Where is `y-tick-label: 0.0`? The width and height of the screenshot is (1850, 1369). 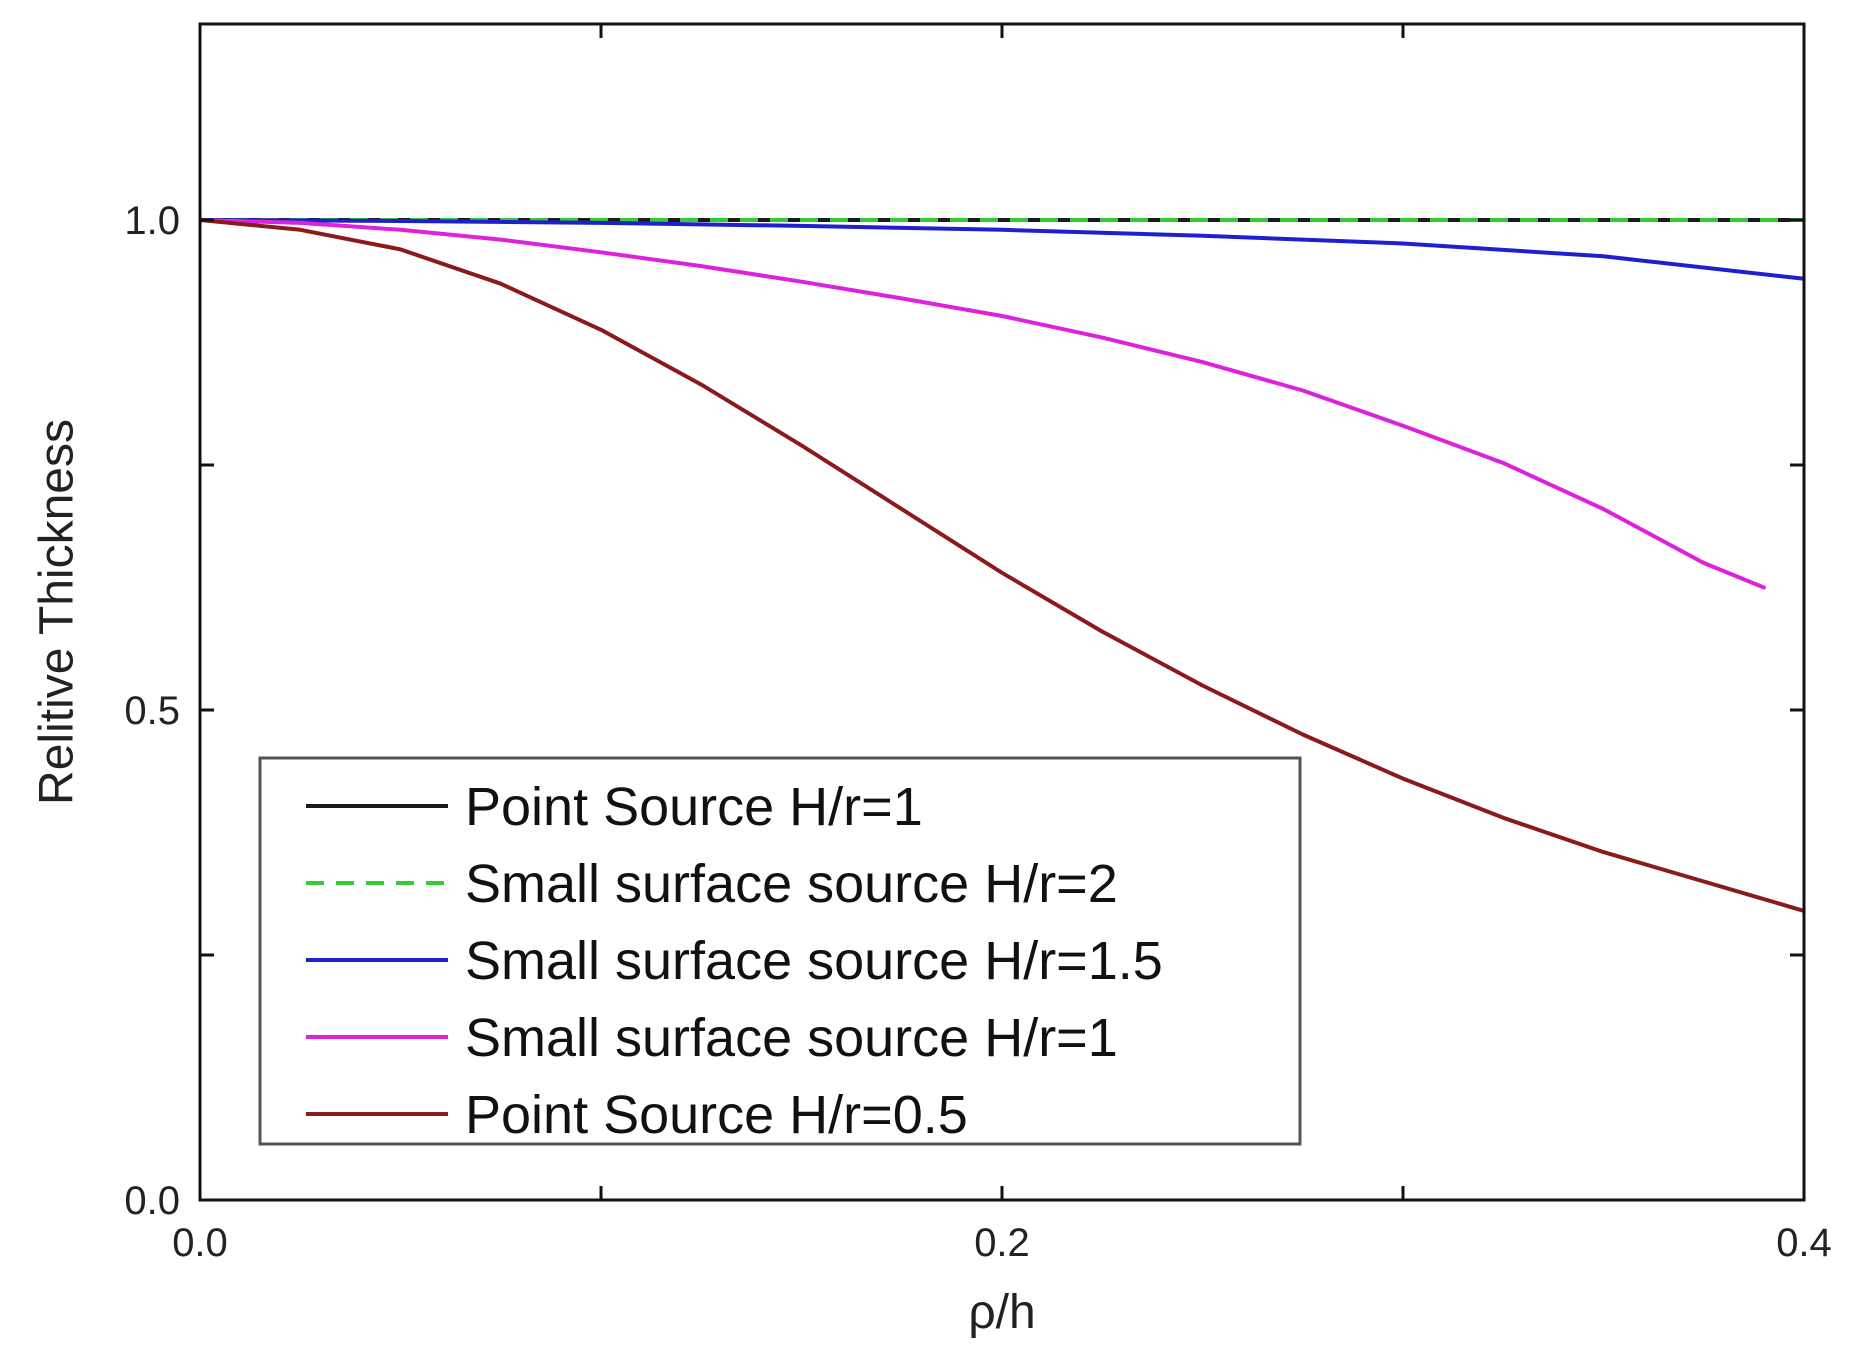 y-tick-label: 0.0 is located at coordinates (152, 1201).